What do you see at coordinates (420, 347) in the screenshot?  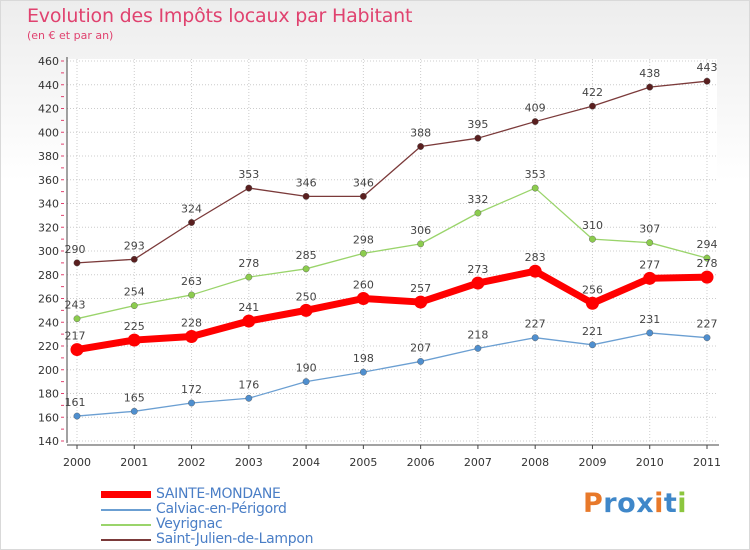 I see `data-label: 207` at bounding box center [420, 347].